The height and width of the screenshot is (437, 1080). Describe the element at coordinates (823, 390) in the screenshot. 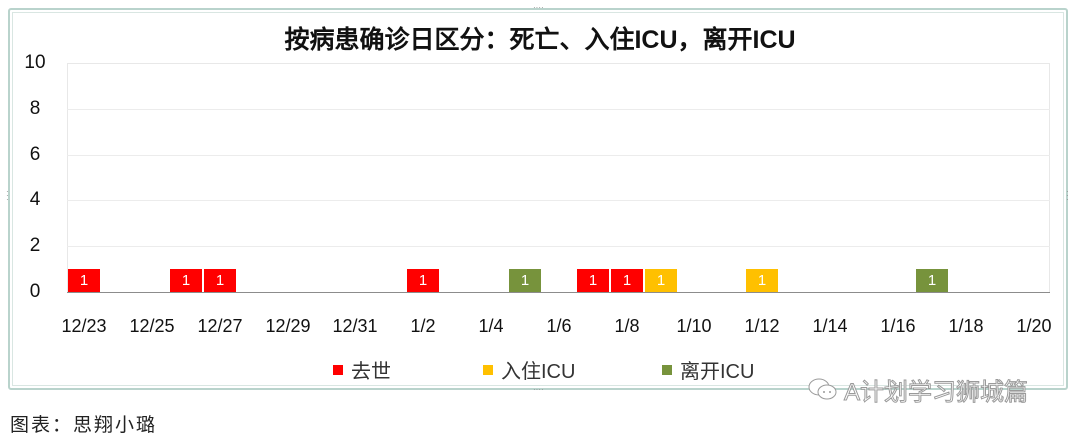

I see `wechat-icon` at that location.